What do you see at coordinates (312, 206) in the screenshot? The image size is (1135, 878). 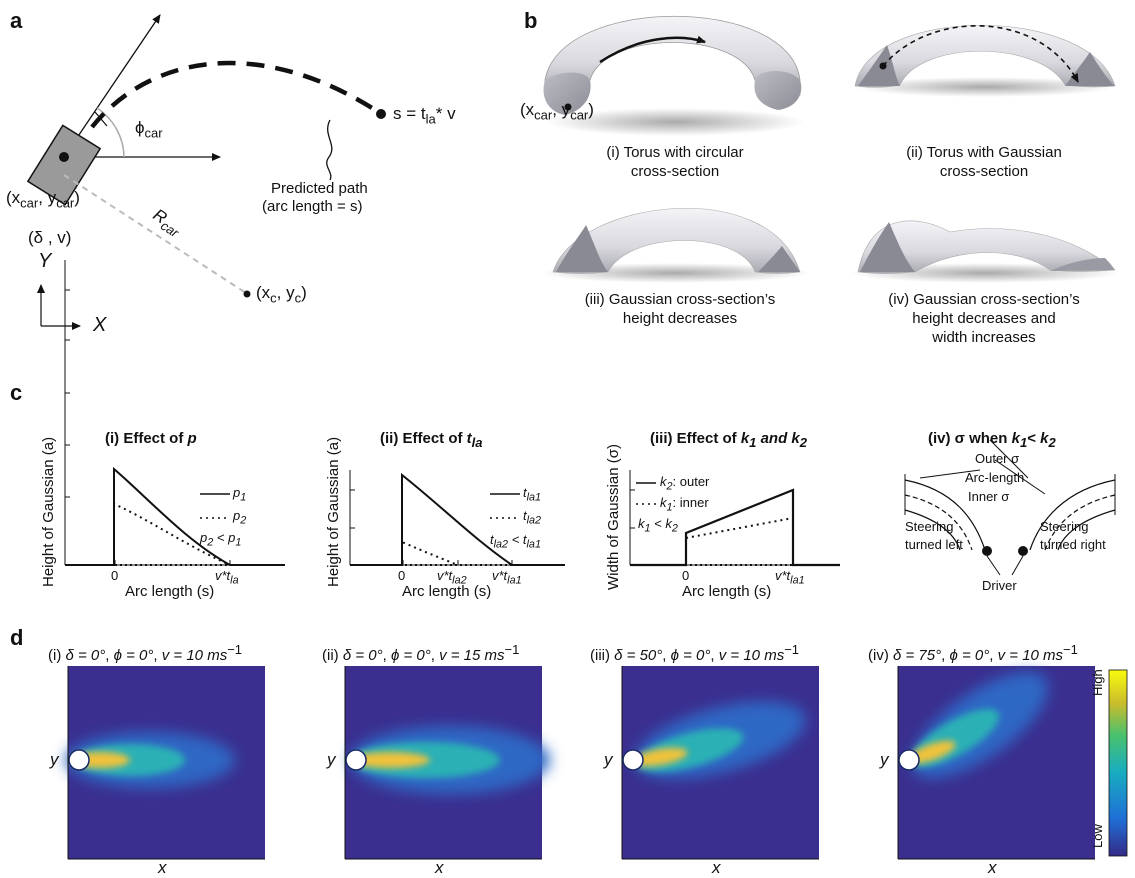 I see `predicted-path-arclength: (arc length = s)` at bounding box center [312, 206].